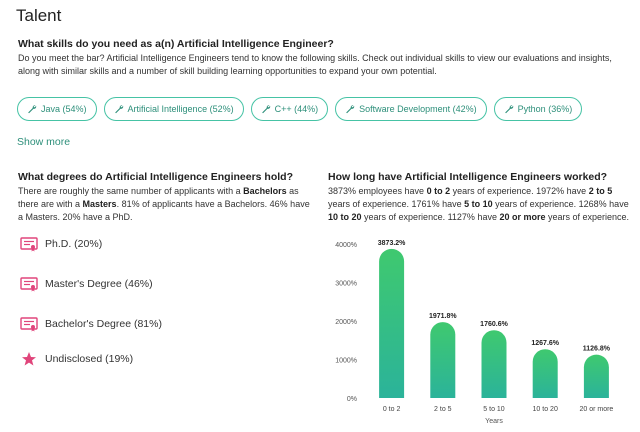 The height and width of the screenshot is (432, 640). What do you see at coordinates (346, 322) in the screenshot?
I see `y-tick-label: 2000%` at bounding box center [346, 322].